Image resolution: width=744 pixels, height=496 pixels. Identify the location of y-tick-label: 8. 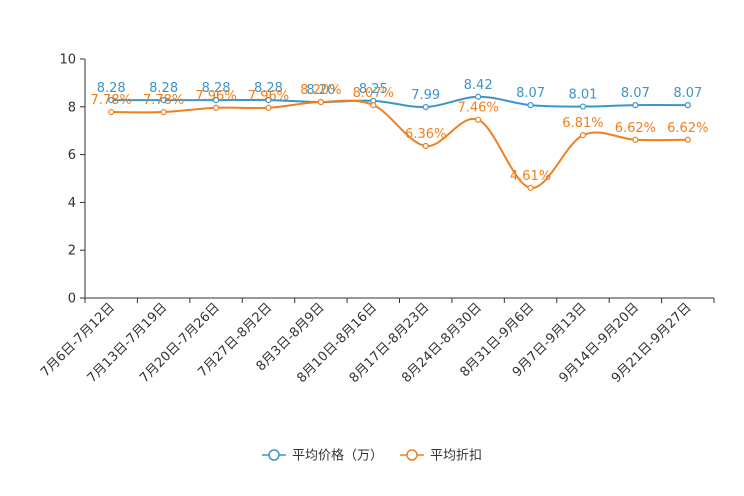
(72, 107).